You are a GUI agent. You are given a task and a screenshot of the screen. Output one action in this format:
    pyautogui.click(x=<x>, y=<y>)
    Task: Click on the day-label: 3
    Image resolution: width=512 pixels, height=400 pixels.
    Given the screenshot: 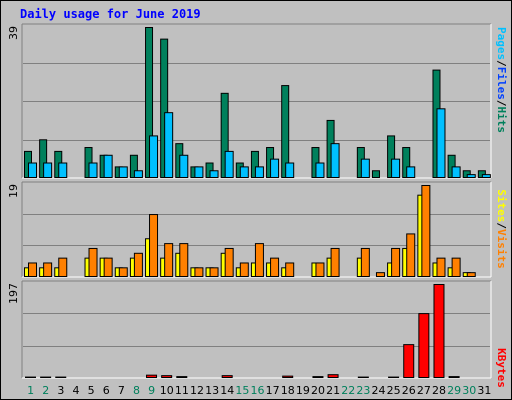 What is the action you would take?
    pyautogui.click(x=60, y=390)
    